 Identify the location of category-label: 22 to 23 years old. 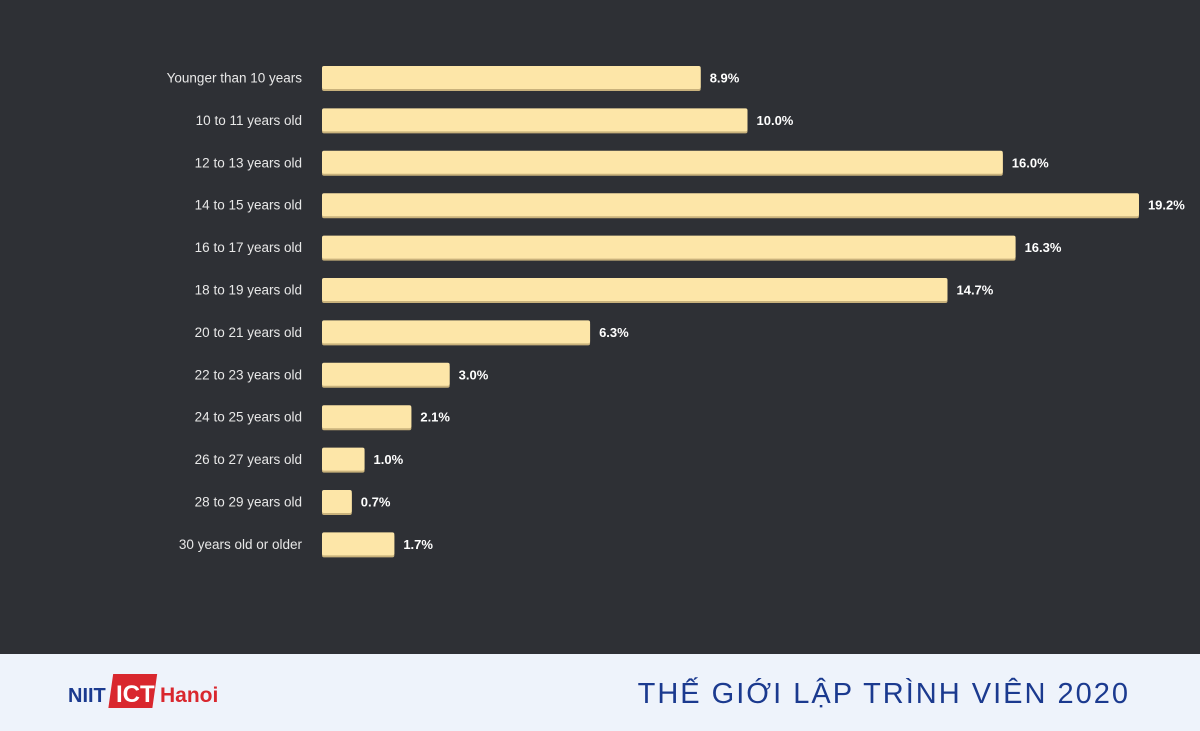
(248, 374).